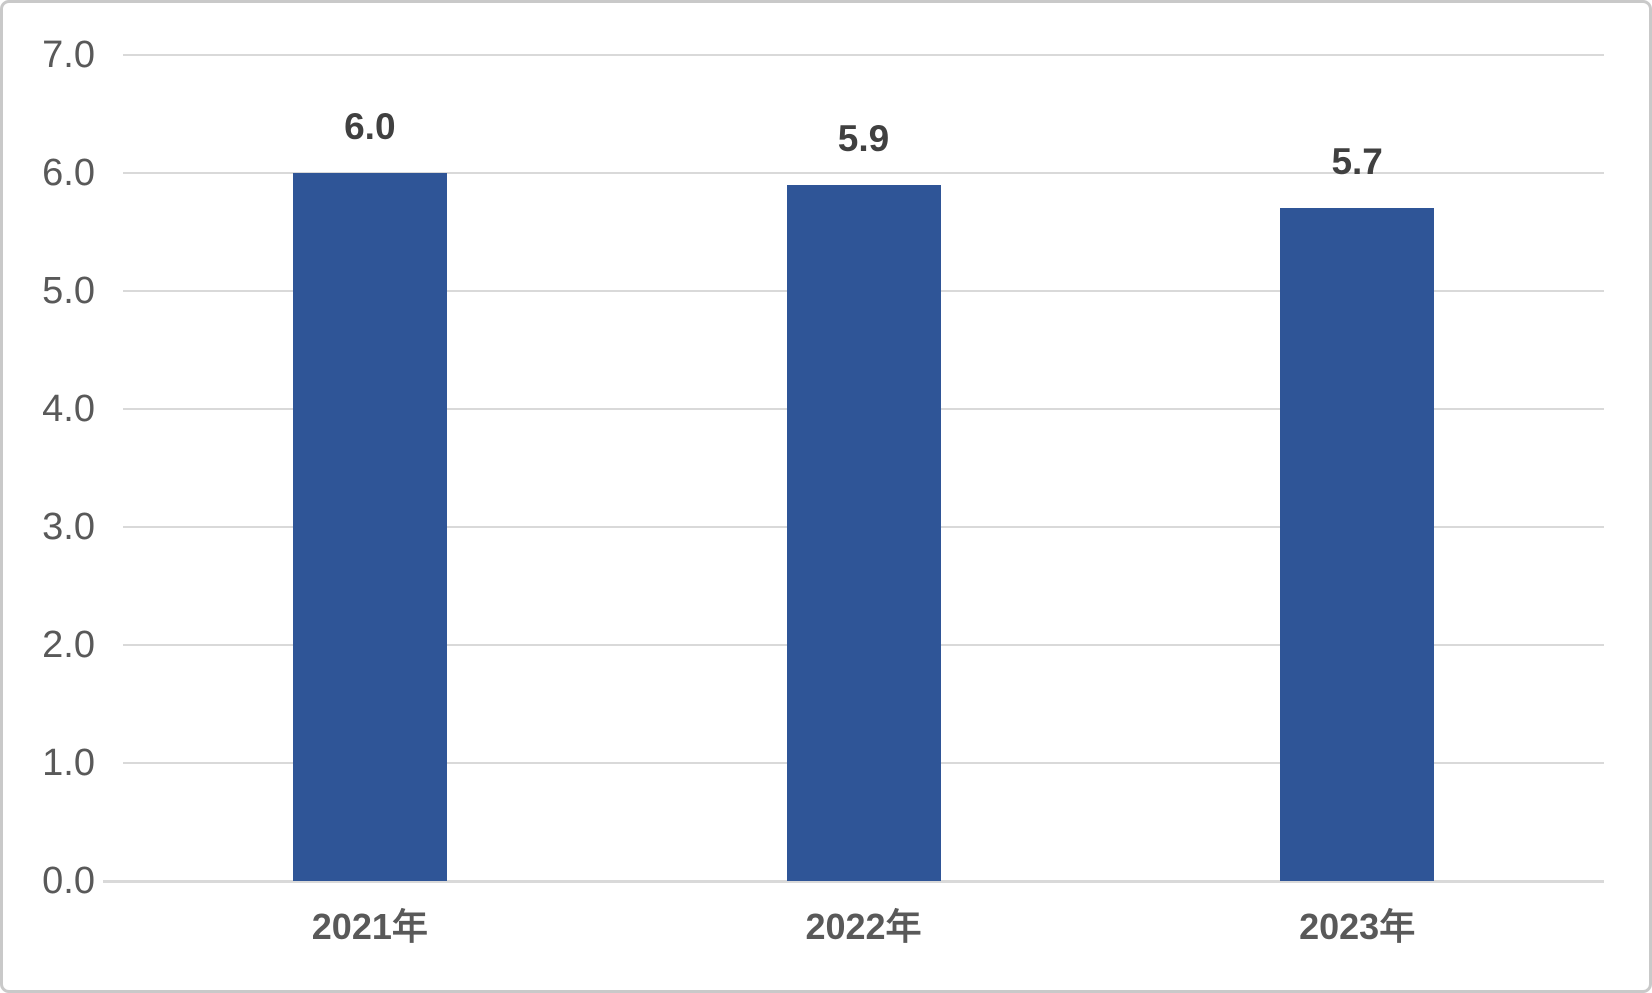  Describe the element at coordinates (863, 532) in the screenshot. I see `bar-2022` at that location.